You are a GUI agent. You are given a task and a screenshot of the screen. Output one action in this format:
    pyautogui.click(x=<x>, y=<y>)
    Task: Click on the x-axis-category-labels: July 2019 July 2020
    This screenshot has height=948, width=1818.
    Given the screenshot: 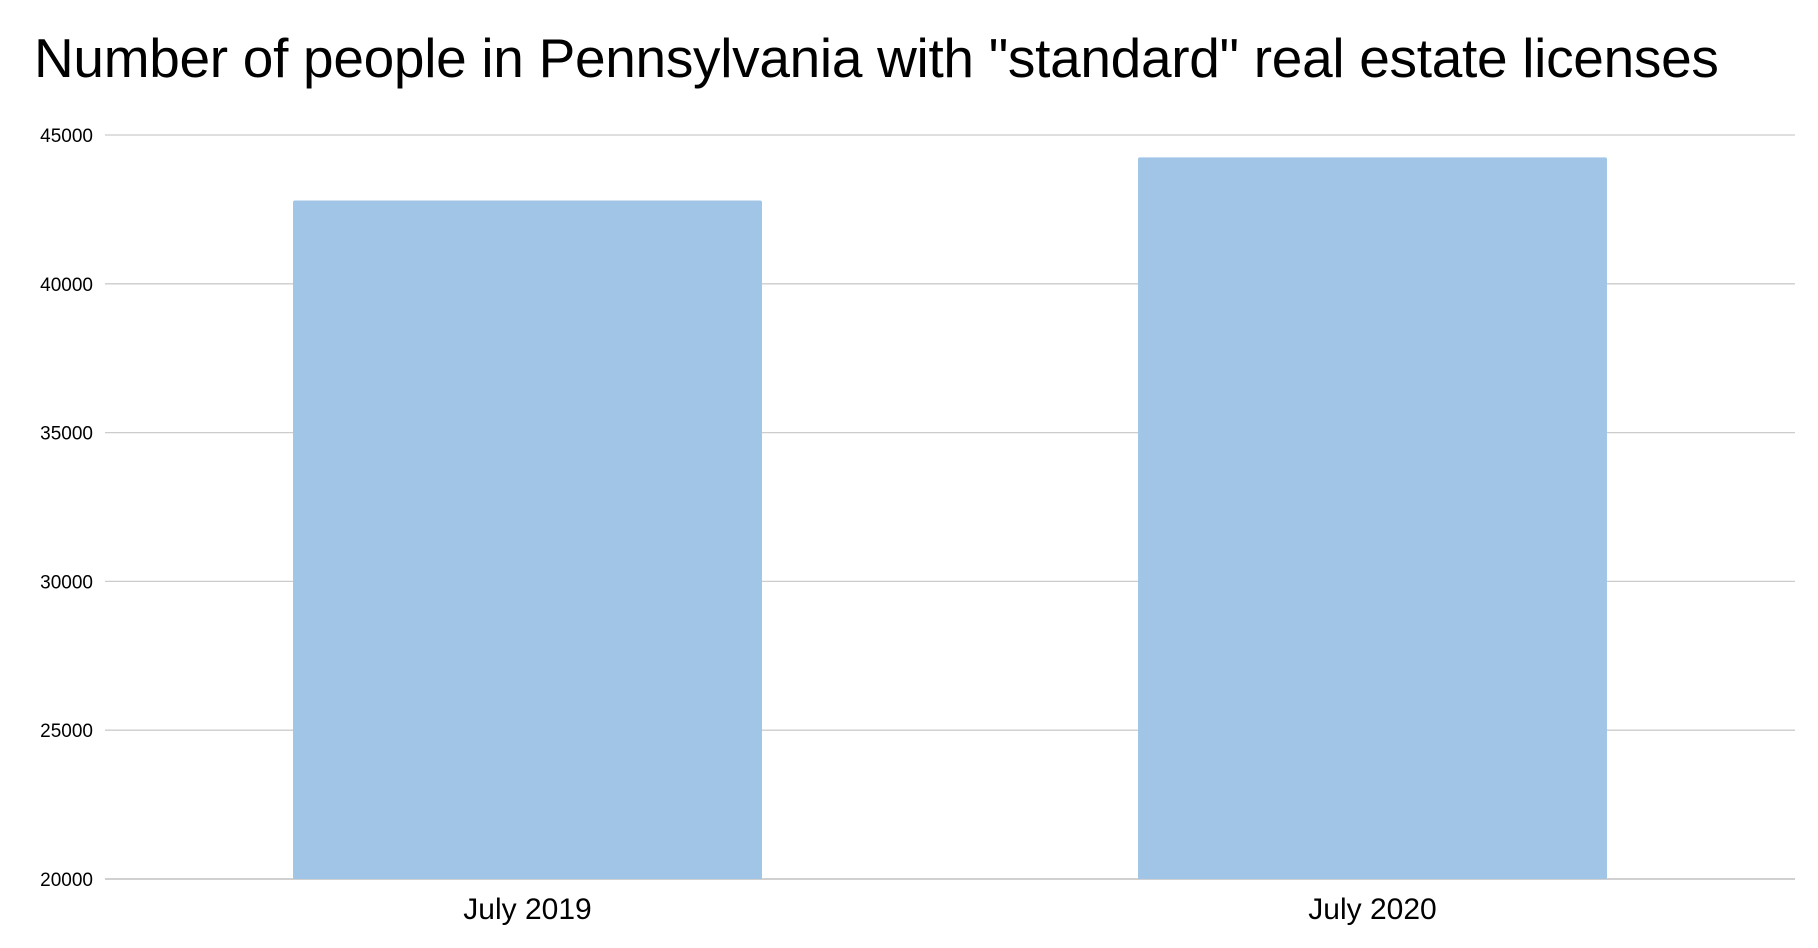 What is the action you would take?
    pyautogui.click(x=949, y=909)
    